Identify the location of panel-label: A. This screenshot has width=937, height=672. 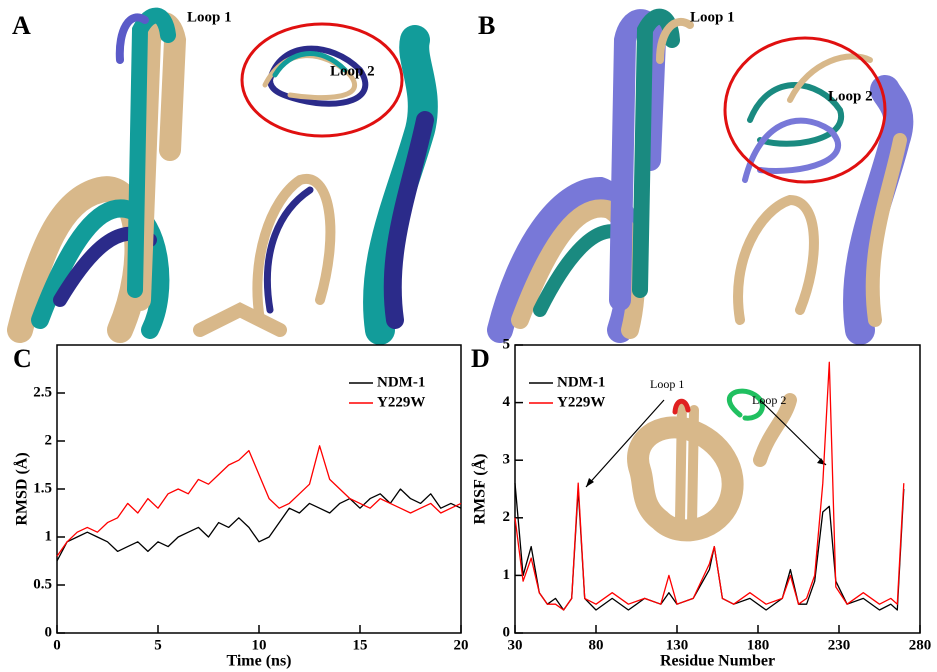
(21, 25).